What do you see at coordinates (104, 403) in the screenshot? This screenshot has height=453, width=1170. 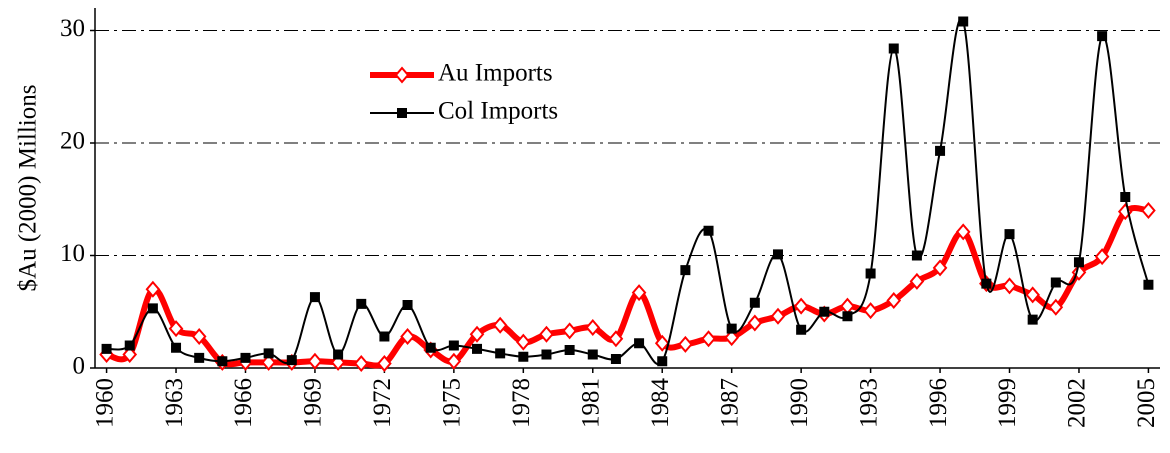 I see `x-tick-label: 1960` at bounding box center [104, 403].